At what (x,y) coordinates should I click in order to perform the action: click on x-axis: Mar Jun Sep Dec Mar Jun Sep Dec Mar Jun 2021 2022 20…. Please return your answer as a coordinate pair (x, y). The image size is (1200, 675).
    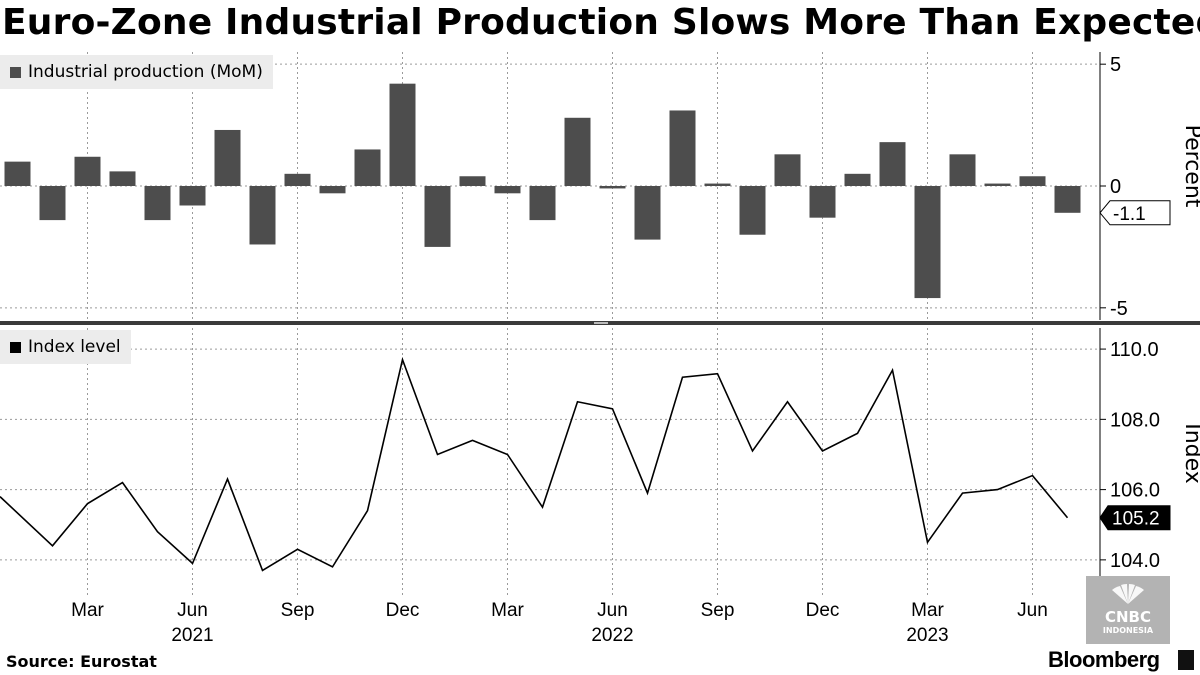
    Looking at the image, I should click on (559, 623).